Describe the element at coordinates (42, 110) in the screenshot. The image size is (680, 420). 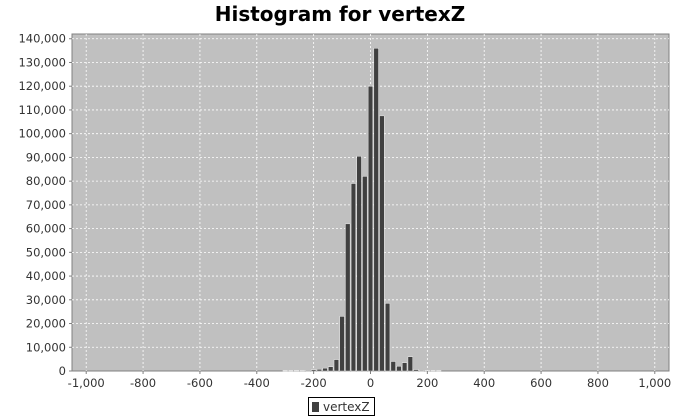
I see `y-tick-label: 110,000` at that location.